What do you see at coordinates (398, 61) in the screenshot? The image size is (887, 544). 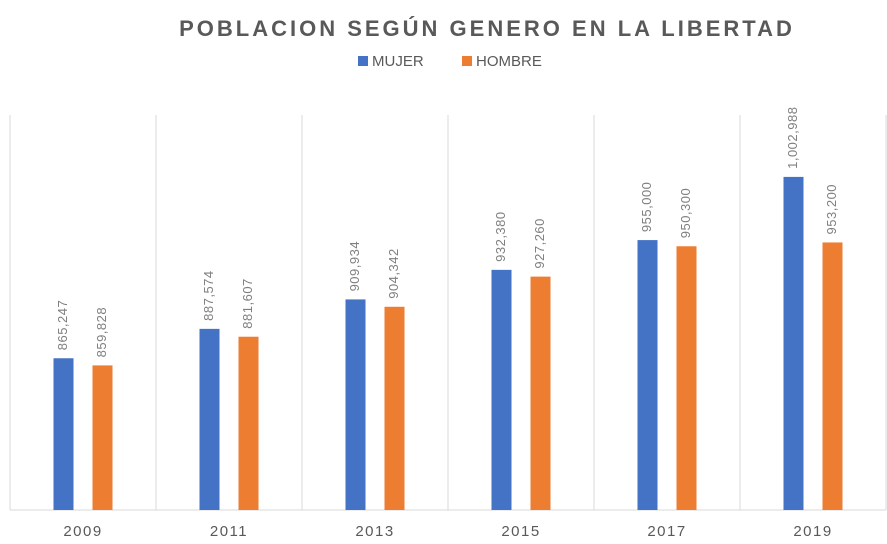 I see `legend-label: MUJER` at bounding box center [398, 61].